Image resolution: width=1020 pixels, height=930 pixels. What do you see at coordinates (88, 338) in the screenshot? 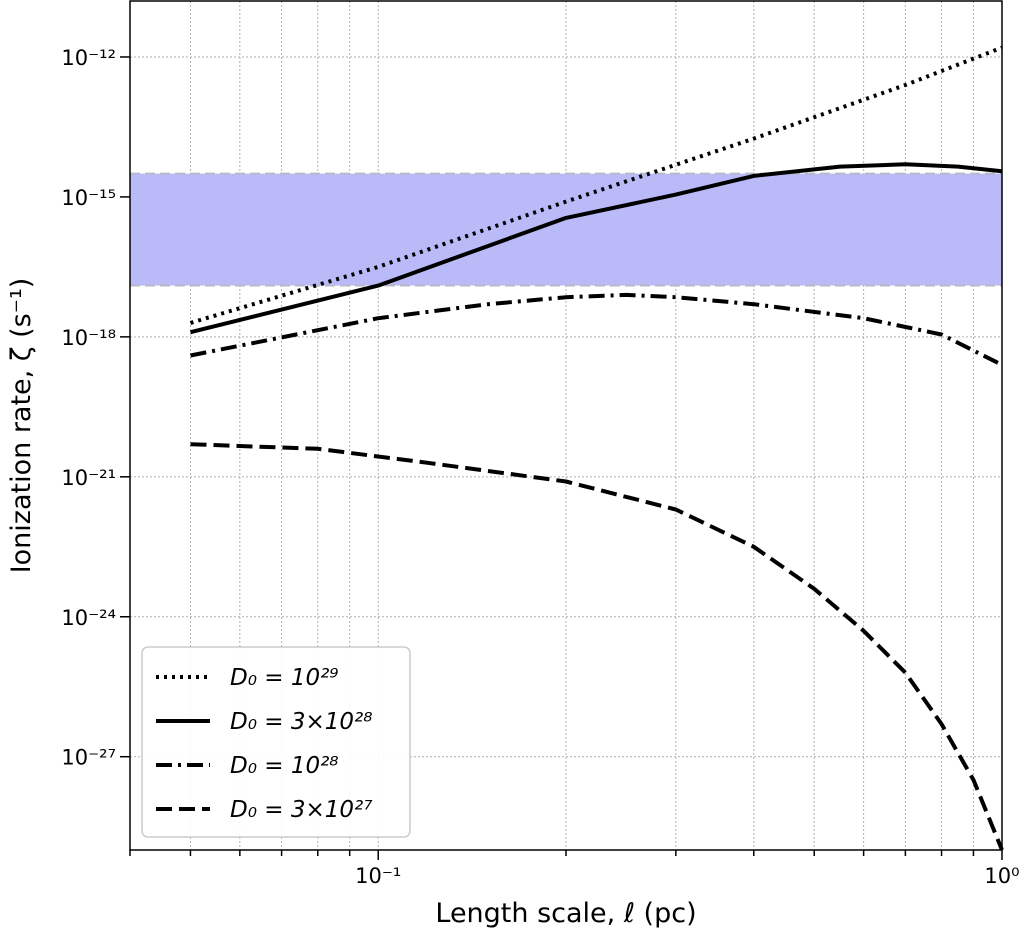
I see `y-tick-label: 10⁻¹⁸` at bounding box center [88, 338].